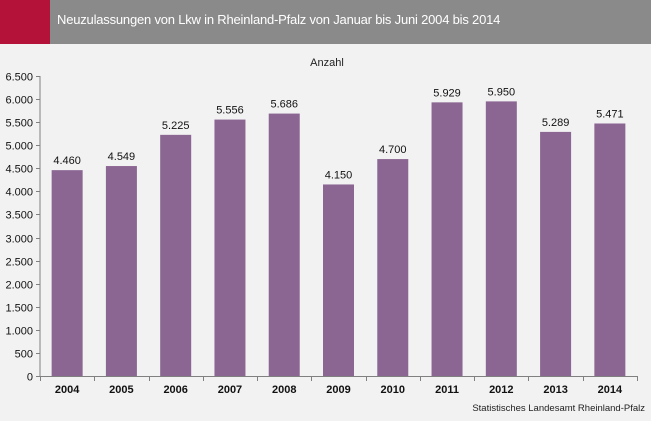 The height and width of the screenshot is (421, 651). I want to click on x-tick-label: 2005, so click(121, 390).